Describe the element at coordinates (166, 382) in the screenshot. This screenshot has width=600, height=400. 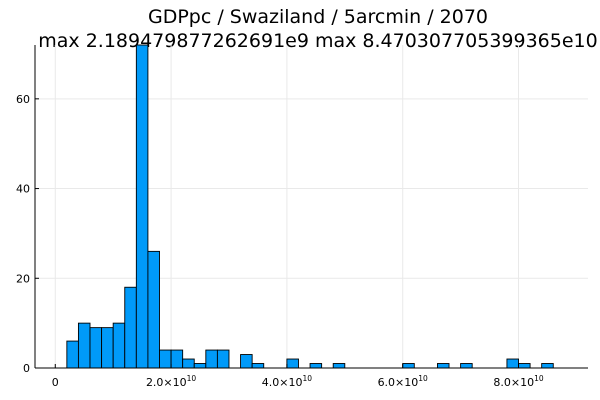
I see `x-tick-mantissa: 2.0×10` at that location.